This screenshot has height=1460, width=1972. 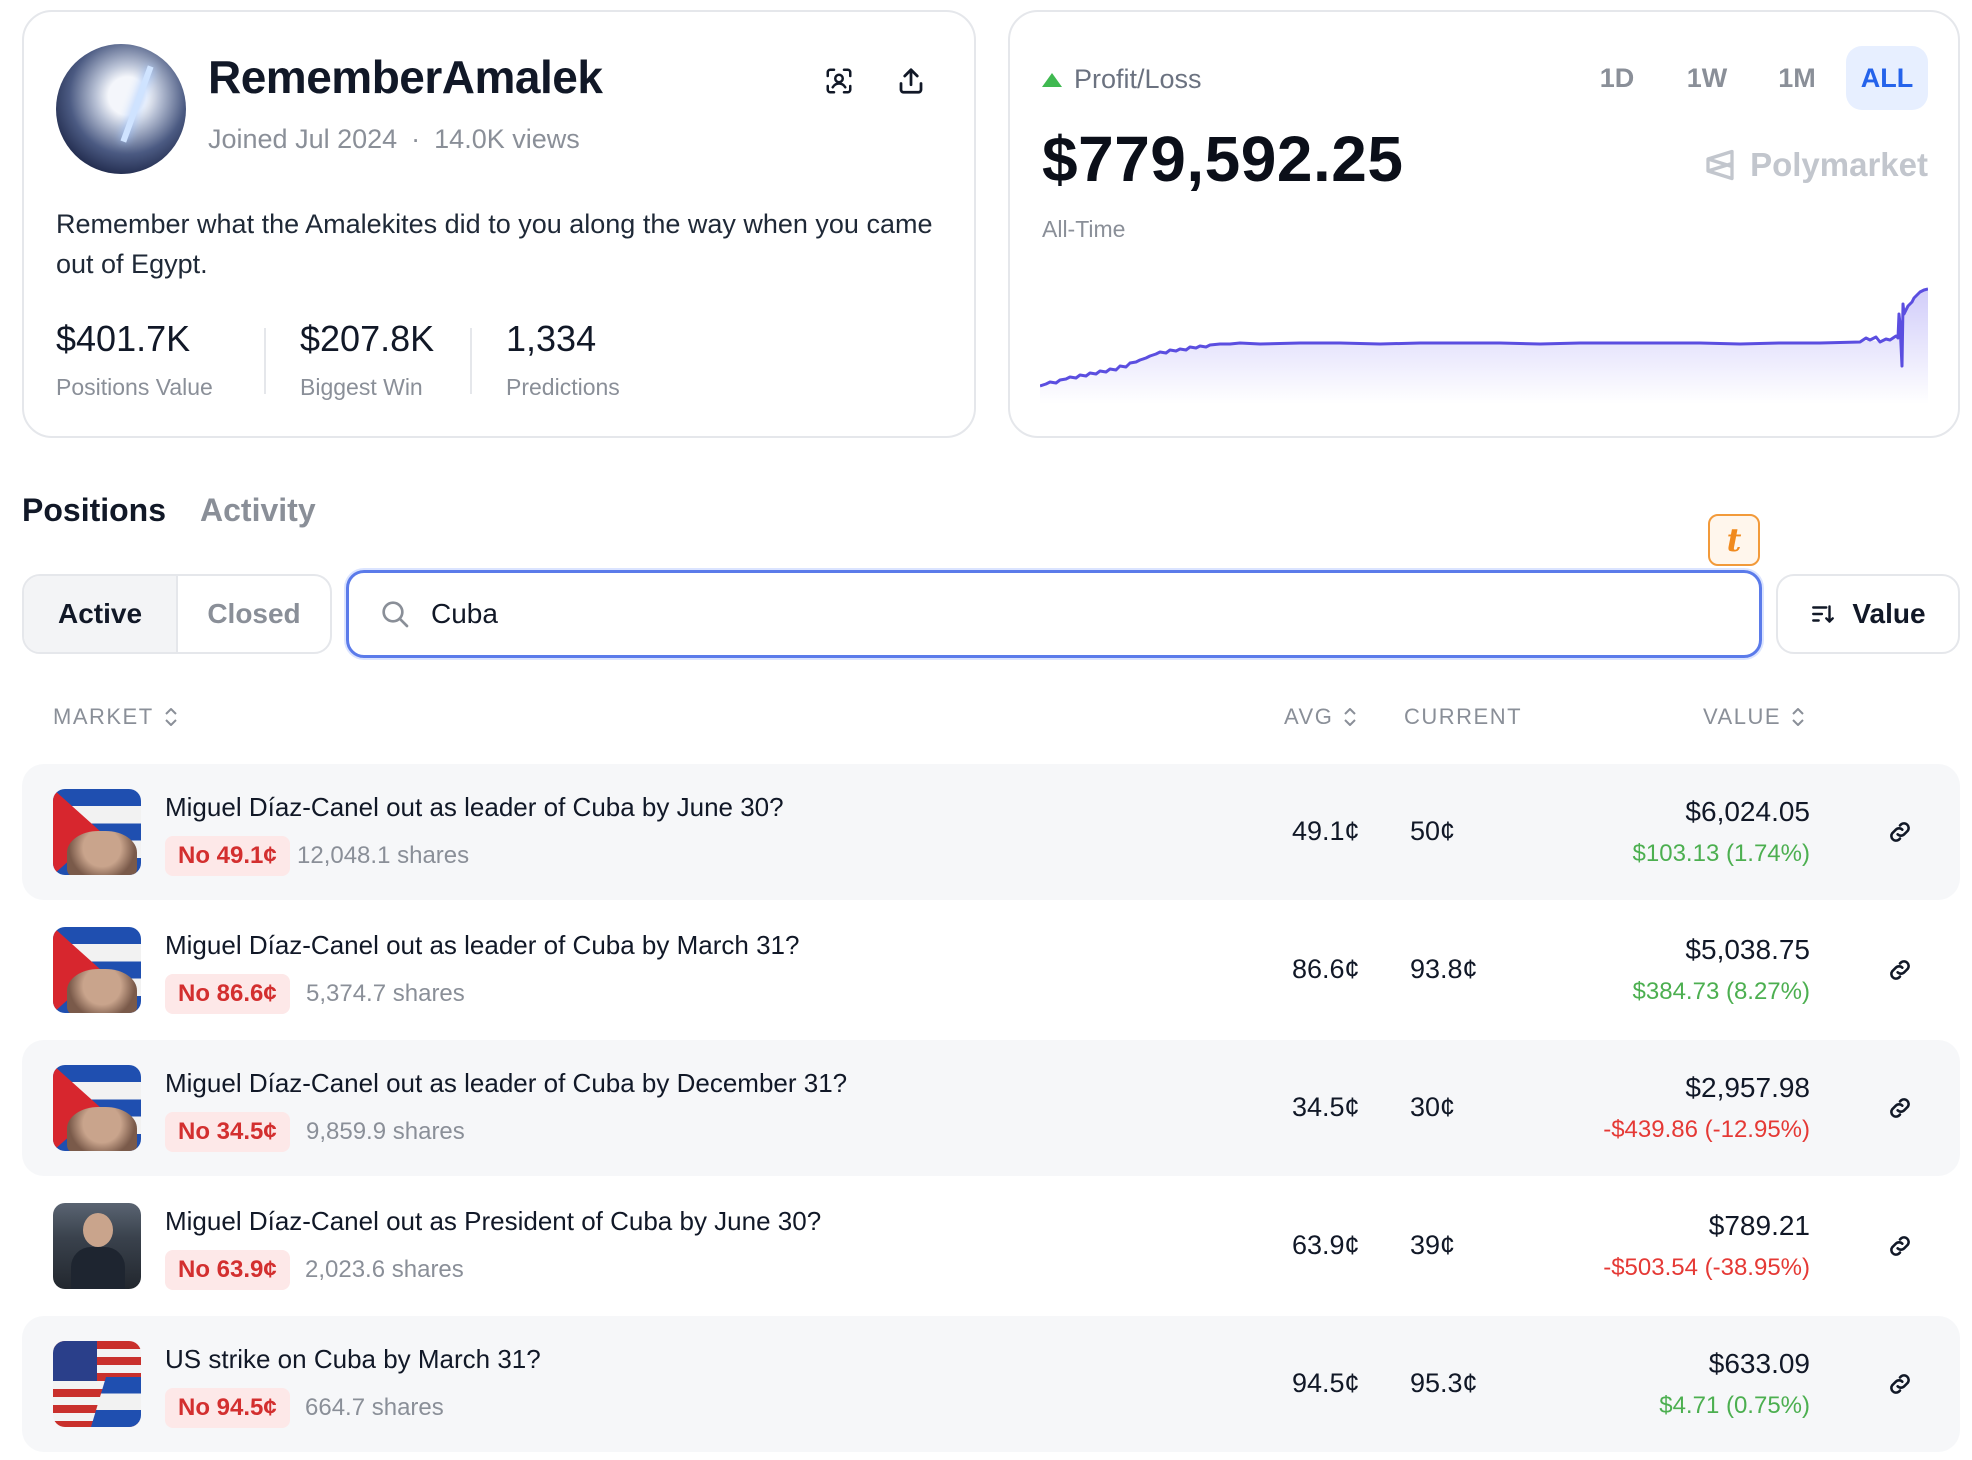 What do you see at coordinates (1433, 1245) in the screenshot?
I see `current-price: 39¢` at bounding box center [1433, 1245].